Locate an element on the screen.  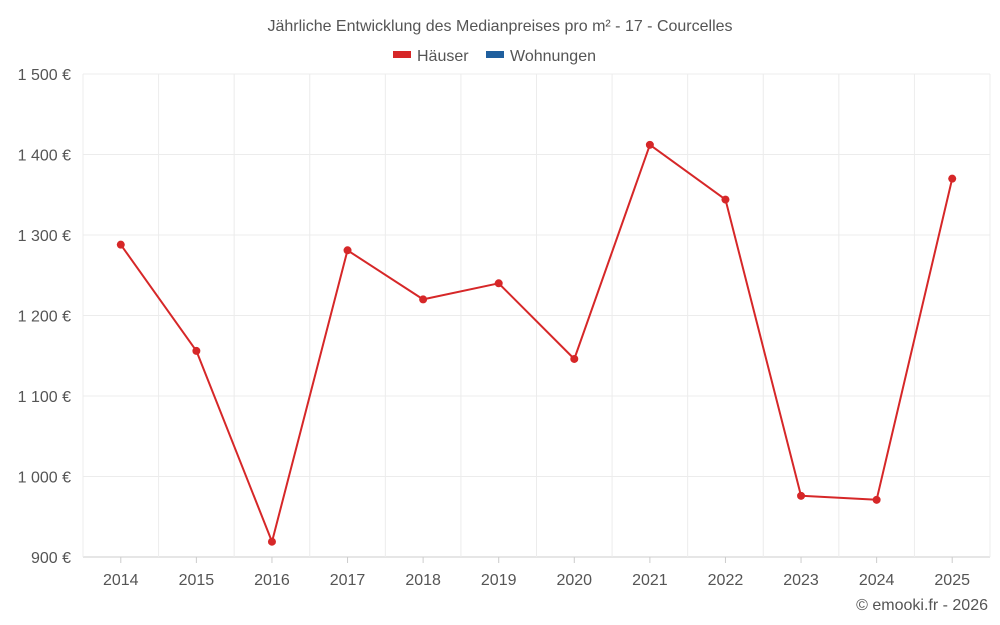
x-tick-label: 2022 is located at coordinates (726, 580).